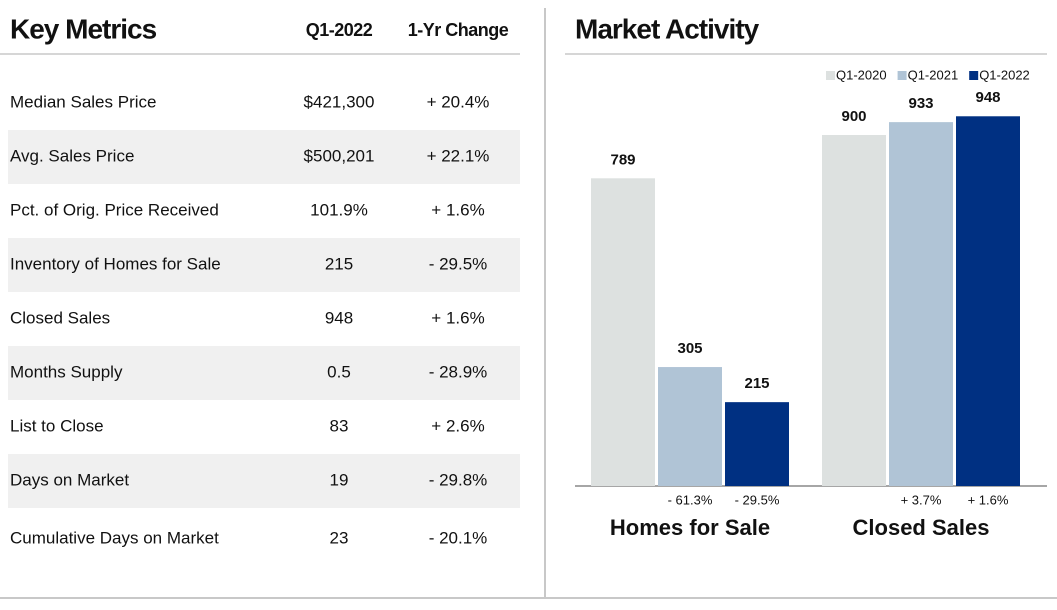 This screenshot has height=610, width=1057. What do you see at coordinates (861, 74) in the screenshot?
I see `legend-label: Q1-2020` at bounding box center [861, 74].